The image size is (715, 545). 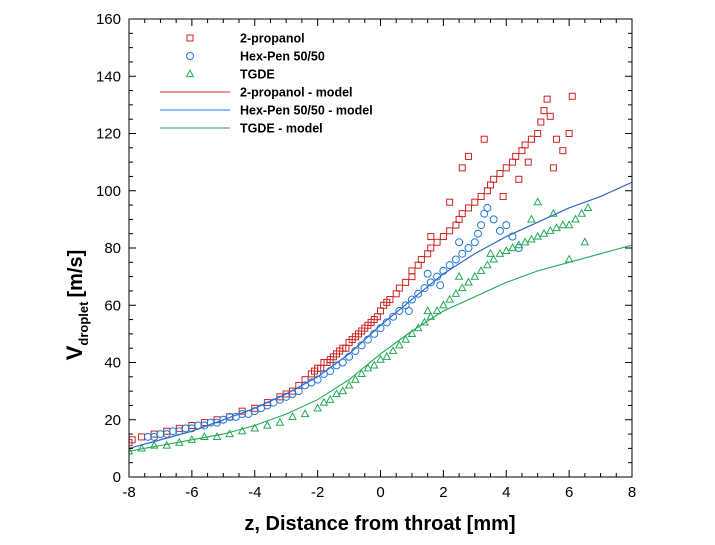 What do you see at coordinates (256, 93) in the screenshot?
I see `legend-item-3: 2-propanol - model` at bounding box center [256, 93].